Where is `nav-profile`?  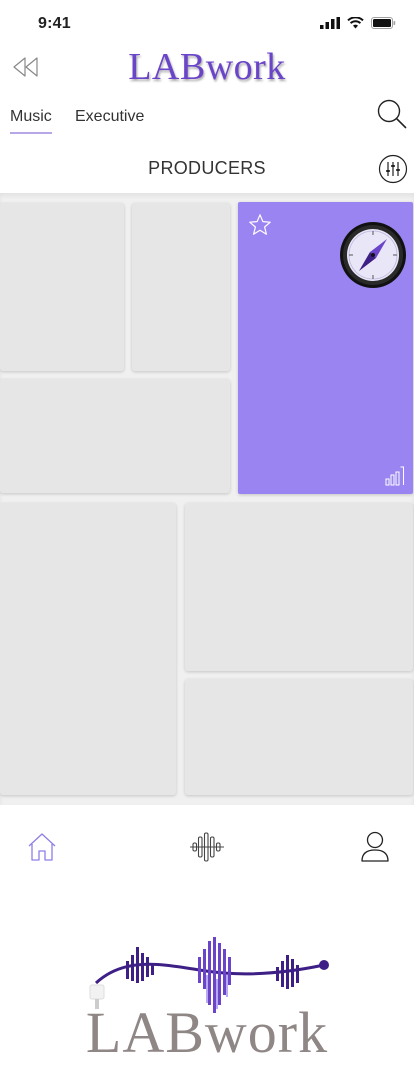 nav-profile is located at coordinates (375, 847).